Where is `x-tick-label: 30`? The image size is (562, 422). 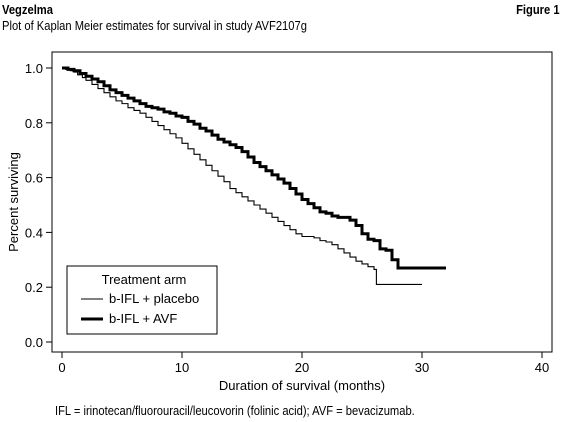 x-tick-label: 30 is located at coordinates (422, 367).